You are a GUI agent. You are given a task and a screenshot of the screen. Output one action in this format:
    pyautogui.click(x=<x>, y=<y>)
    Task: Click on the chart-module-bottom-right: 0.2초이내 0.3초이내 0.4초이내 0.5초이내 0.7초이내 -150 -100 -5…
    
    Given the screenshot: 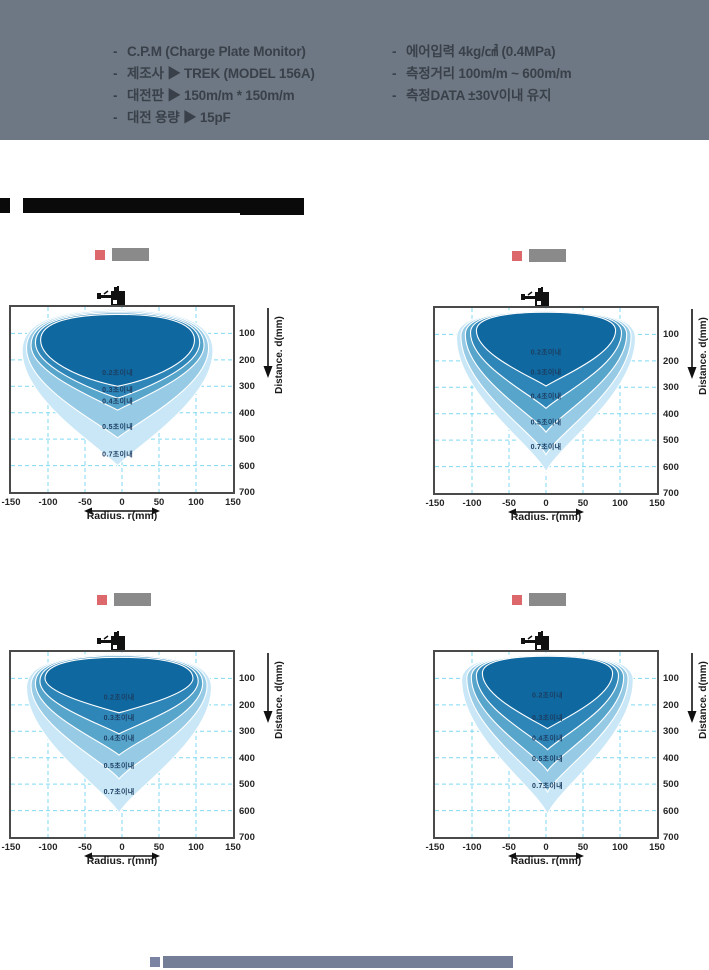 What is the action you would take?
    pyautogui.click(x=566, y=740)
    